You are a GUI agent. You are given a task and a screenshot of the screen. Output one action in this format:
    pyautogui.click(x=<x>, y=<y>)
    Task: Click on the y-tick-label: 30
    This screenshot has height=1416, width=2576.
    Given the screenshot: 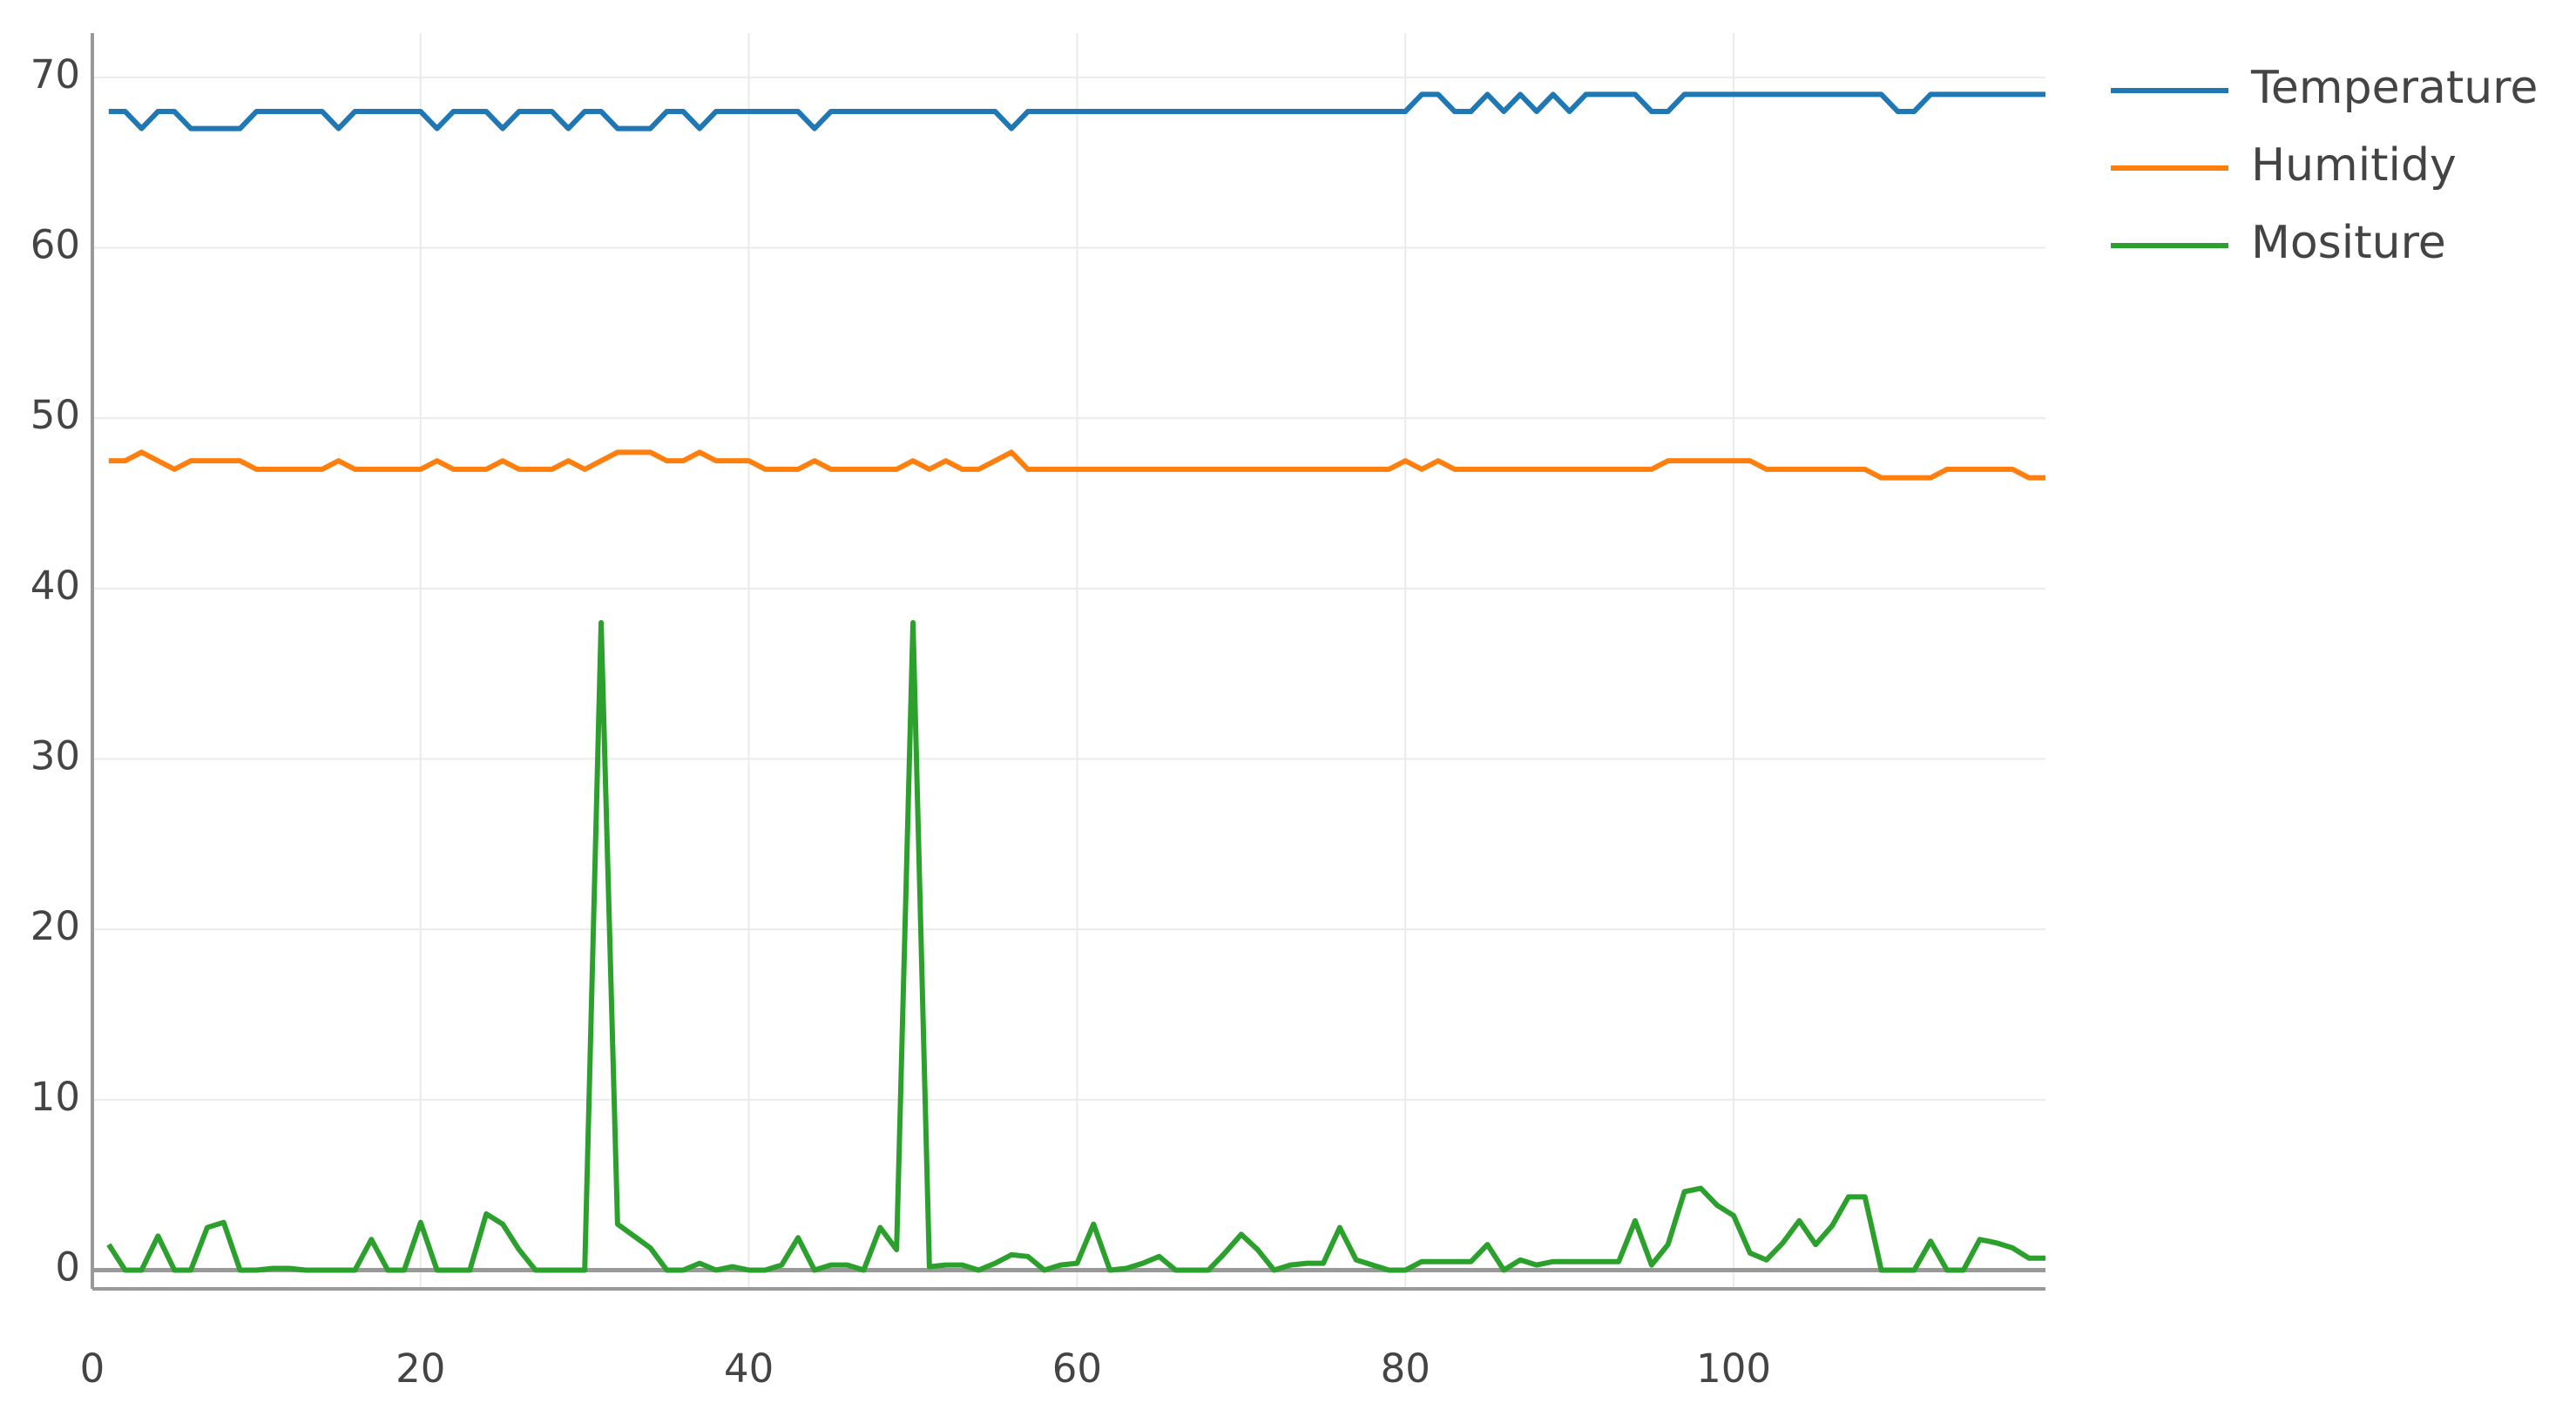 What is the action you would take?
    pyautogui.click(x=55, y=756)
    